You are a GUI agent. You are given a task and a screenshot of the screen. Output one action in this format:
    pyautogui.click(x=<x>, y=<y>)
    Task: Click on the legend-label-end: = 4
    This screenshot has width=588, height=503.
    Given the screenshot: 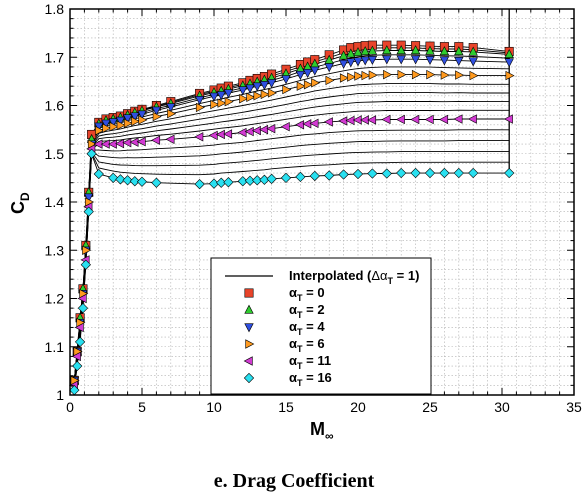 What is the action you would take?
    pyautogui.click(x=314, y=326)
    